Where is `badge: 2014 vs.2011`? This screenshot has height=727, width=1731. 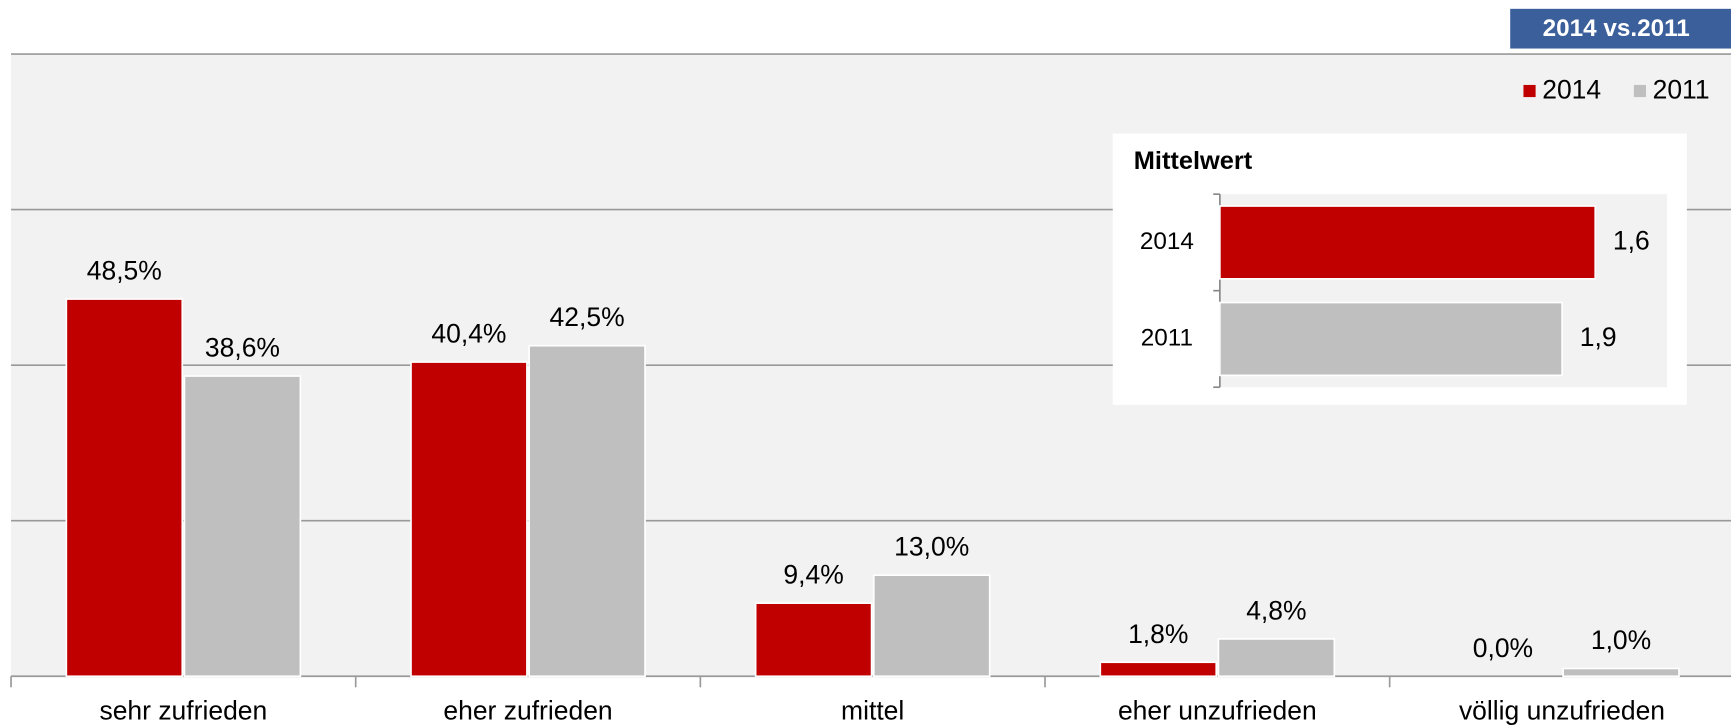 badge: 2014 vs.2011 is located at coordinates (1616, 28).